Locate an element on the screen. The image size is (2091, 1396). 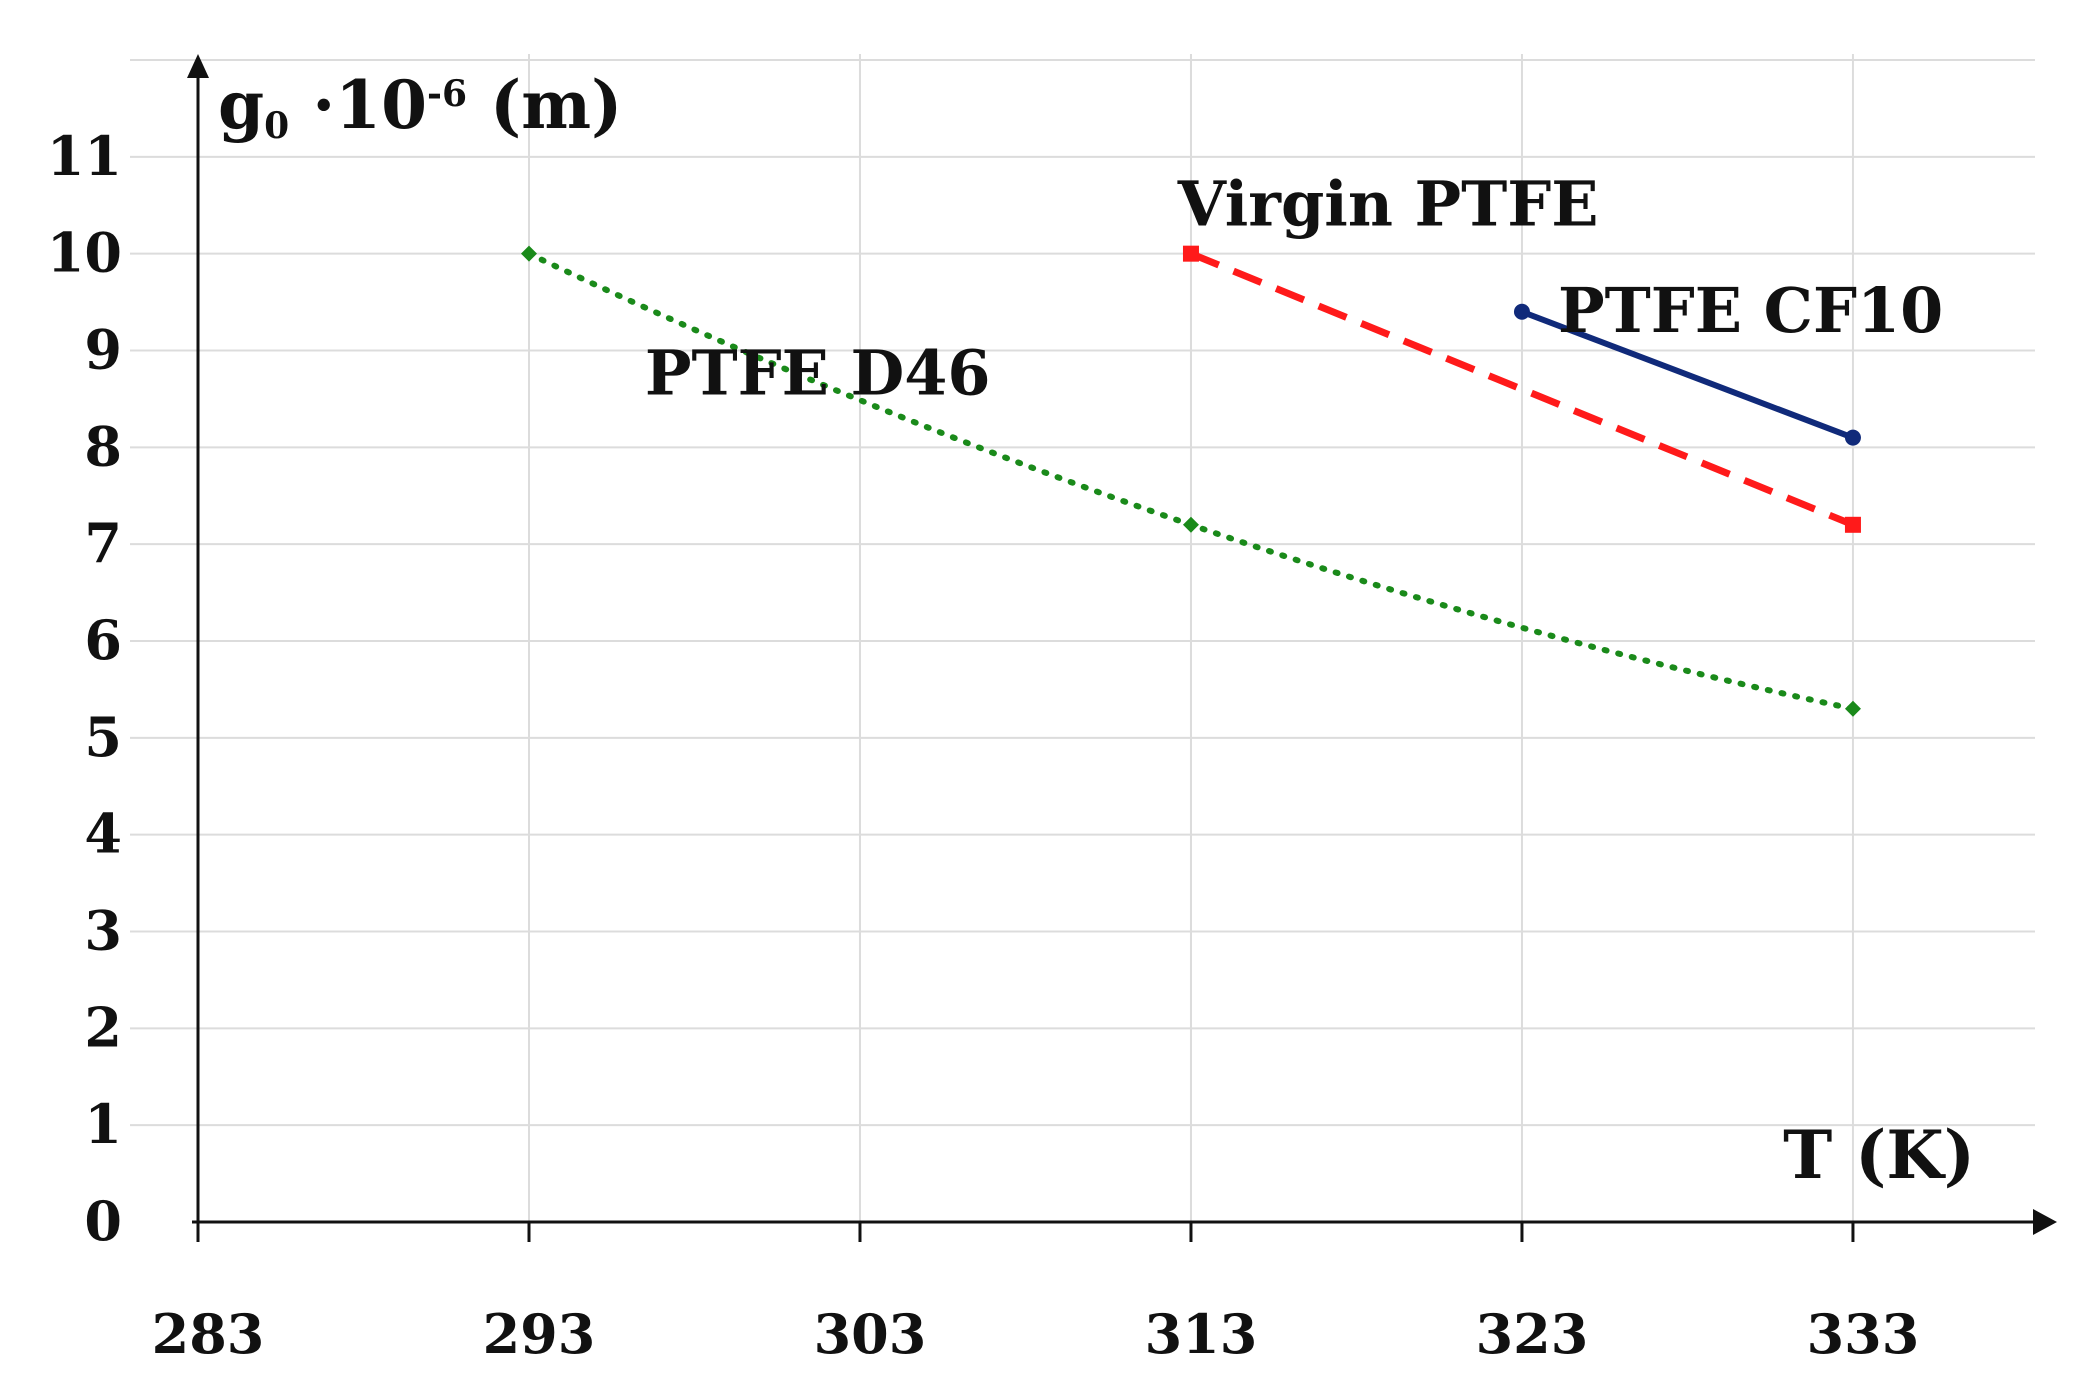
y-tick-label-9: 9 is located at coordinates (103, 350).